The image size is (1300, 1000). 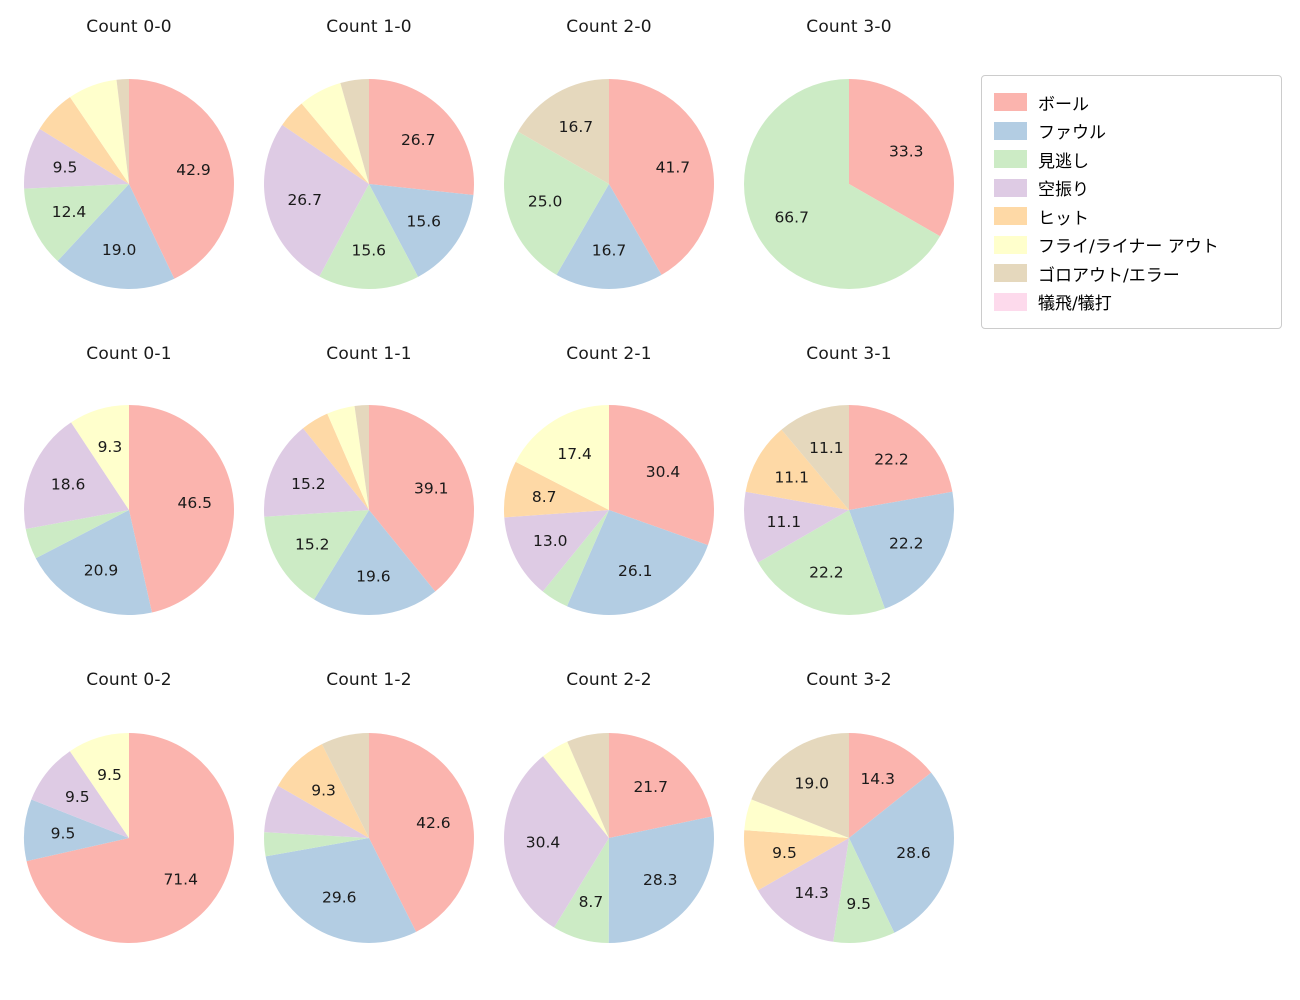 I want to click on pie-chart-count-2-1: 30.4 26.1 13.0 8.7 17.4, so click(x=609, y=510).